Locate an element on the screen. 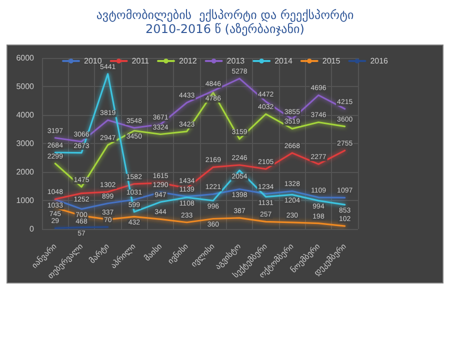 Image resolution: width=450 pixels, height=337 pixels. legend-label: 2013 is located at coordinates (236, 61).